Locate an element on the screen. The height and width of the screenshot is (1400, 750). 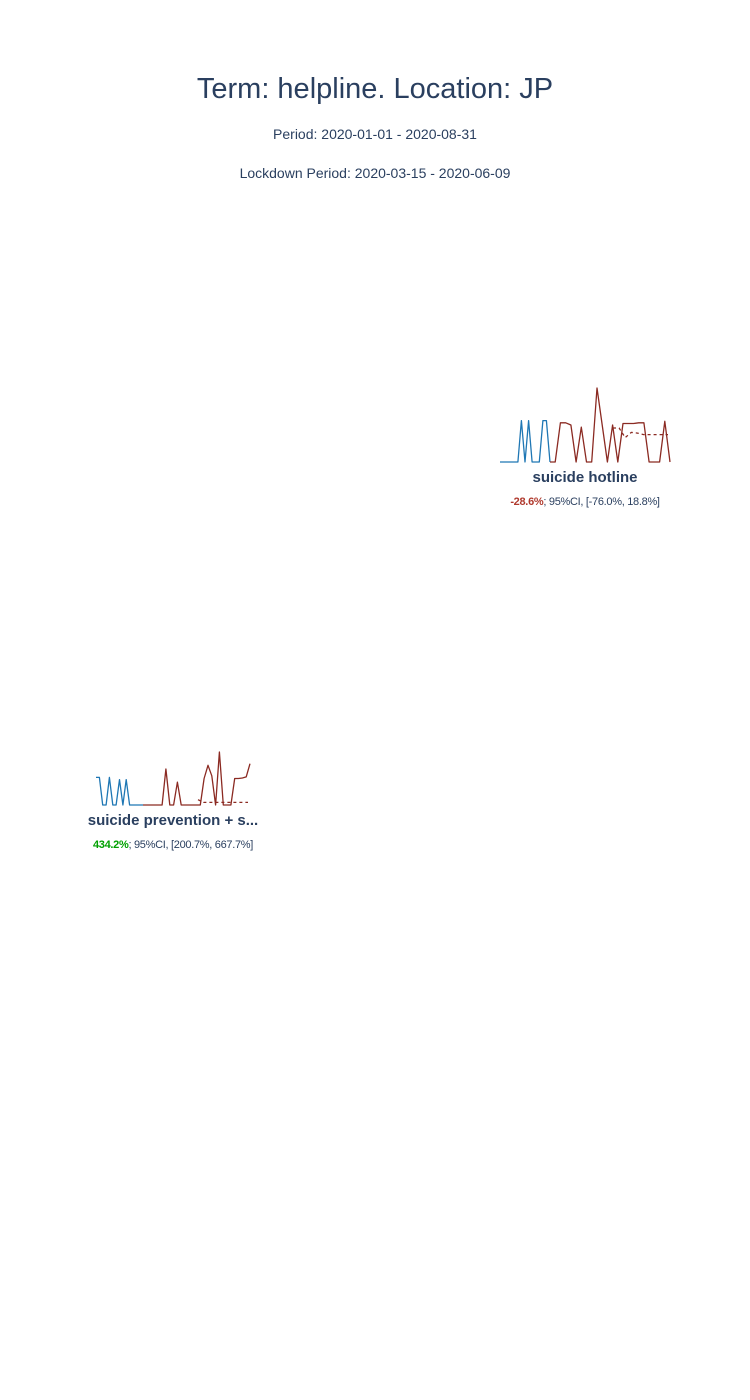
lockdown-period-text: Lockdown Period: 2020-03-15 - 2020-06-09 is located at coordinates (375, 173).